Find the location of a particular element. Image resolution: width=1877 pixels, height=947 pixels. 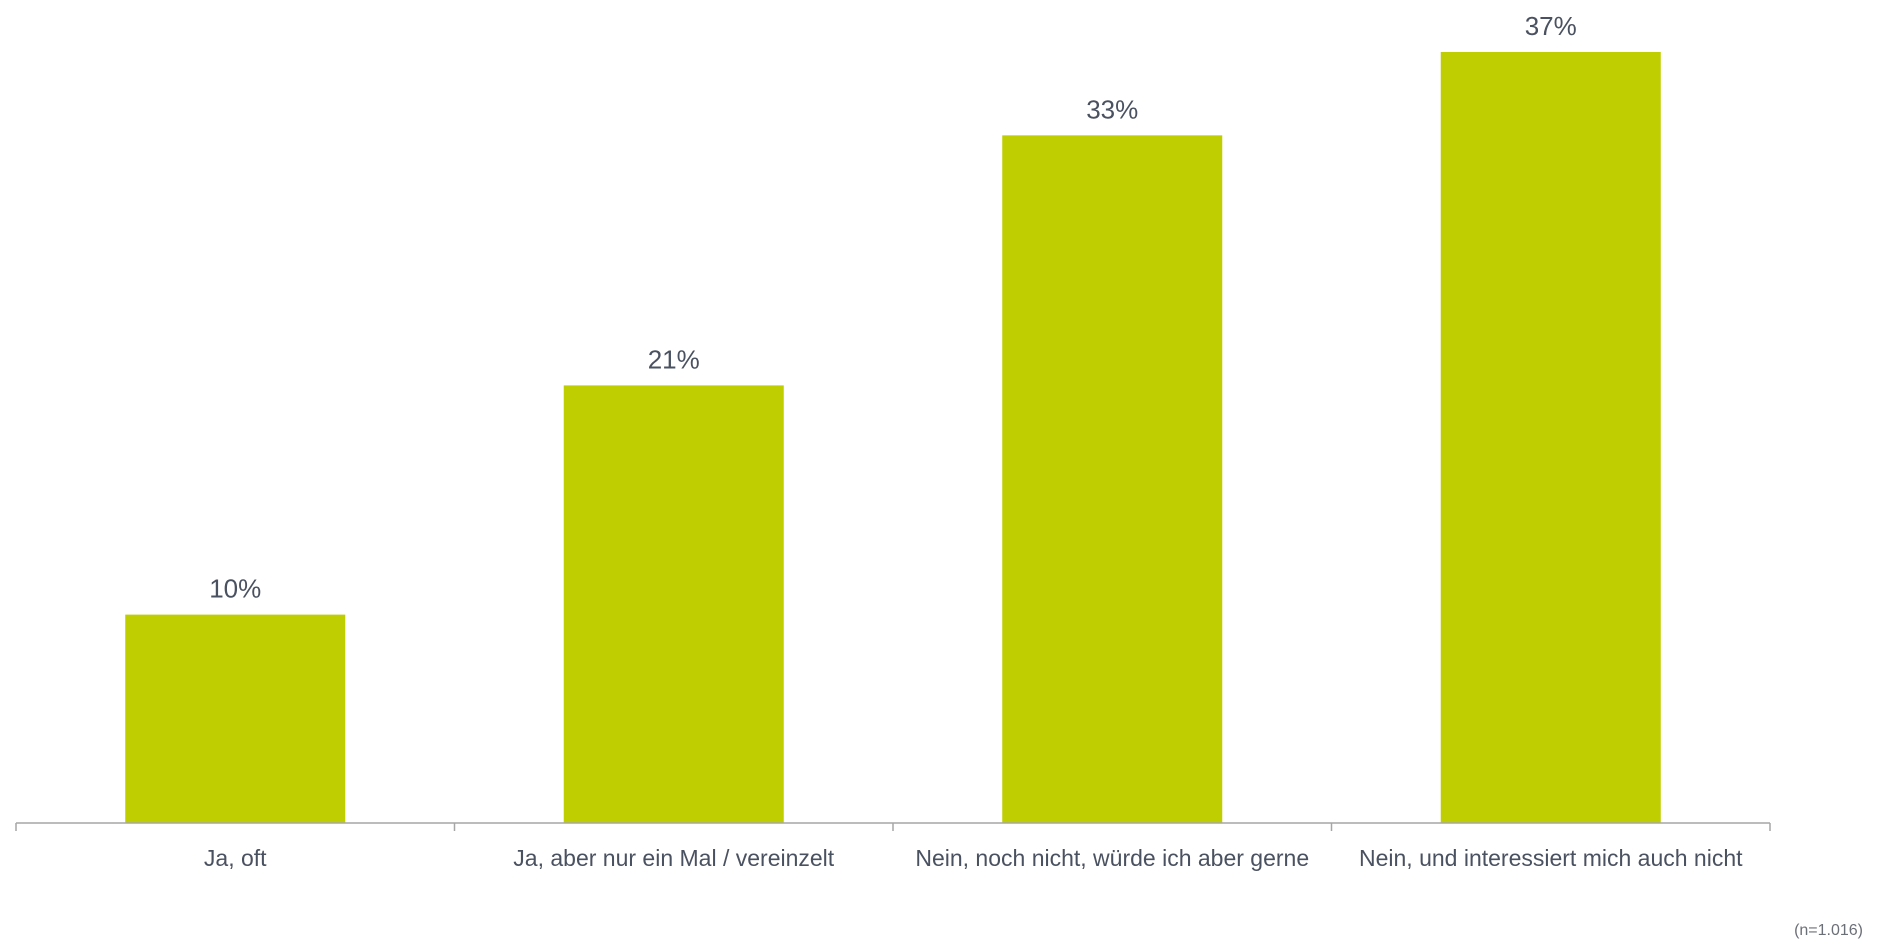

category-label: Ja, aber nur ein Mal / vereinzelt is located at coordinates (673, 858).